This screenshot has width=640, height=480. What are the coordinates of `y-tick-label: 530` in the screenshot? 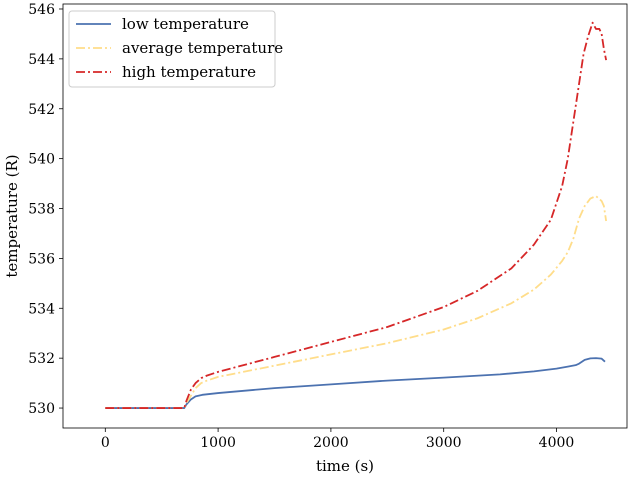 It's located at (41, 409).